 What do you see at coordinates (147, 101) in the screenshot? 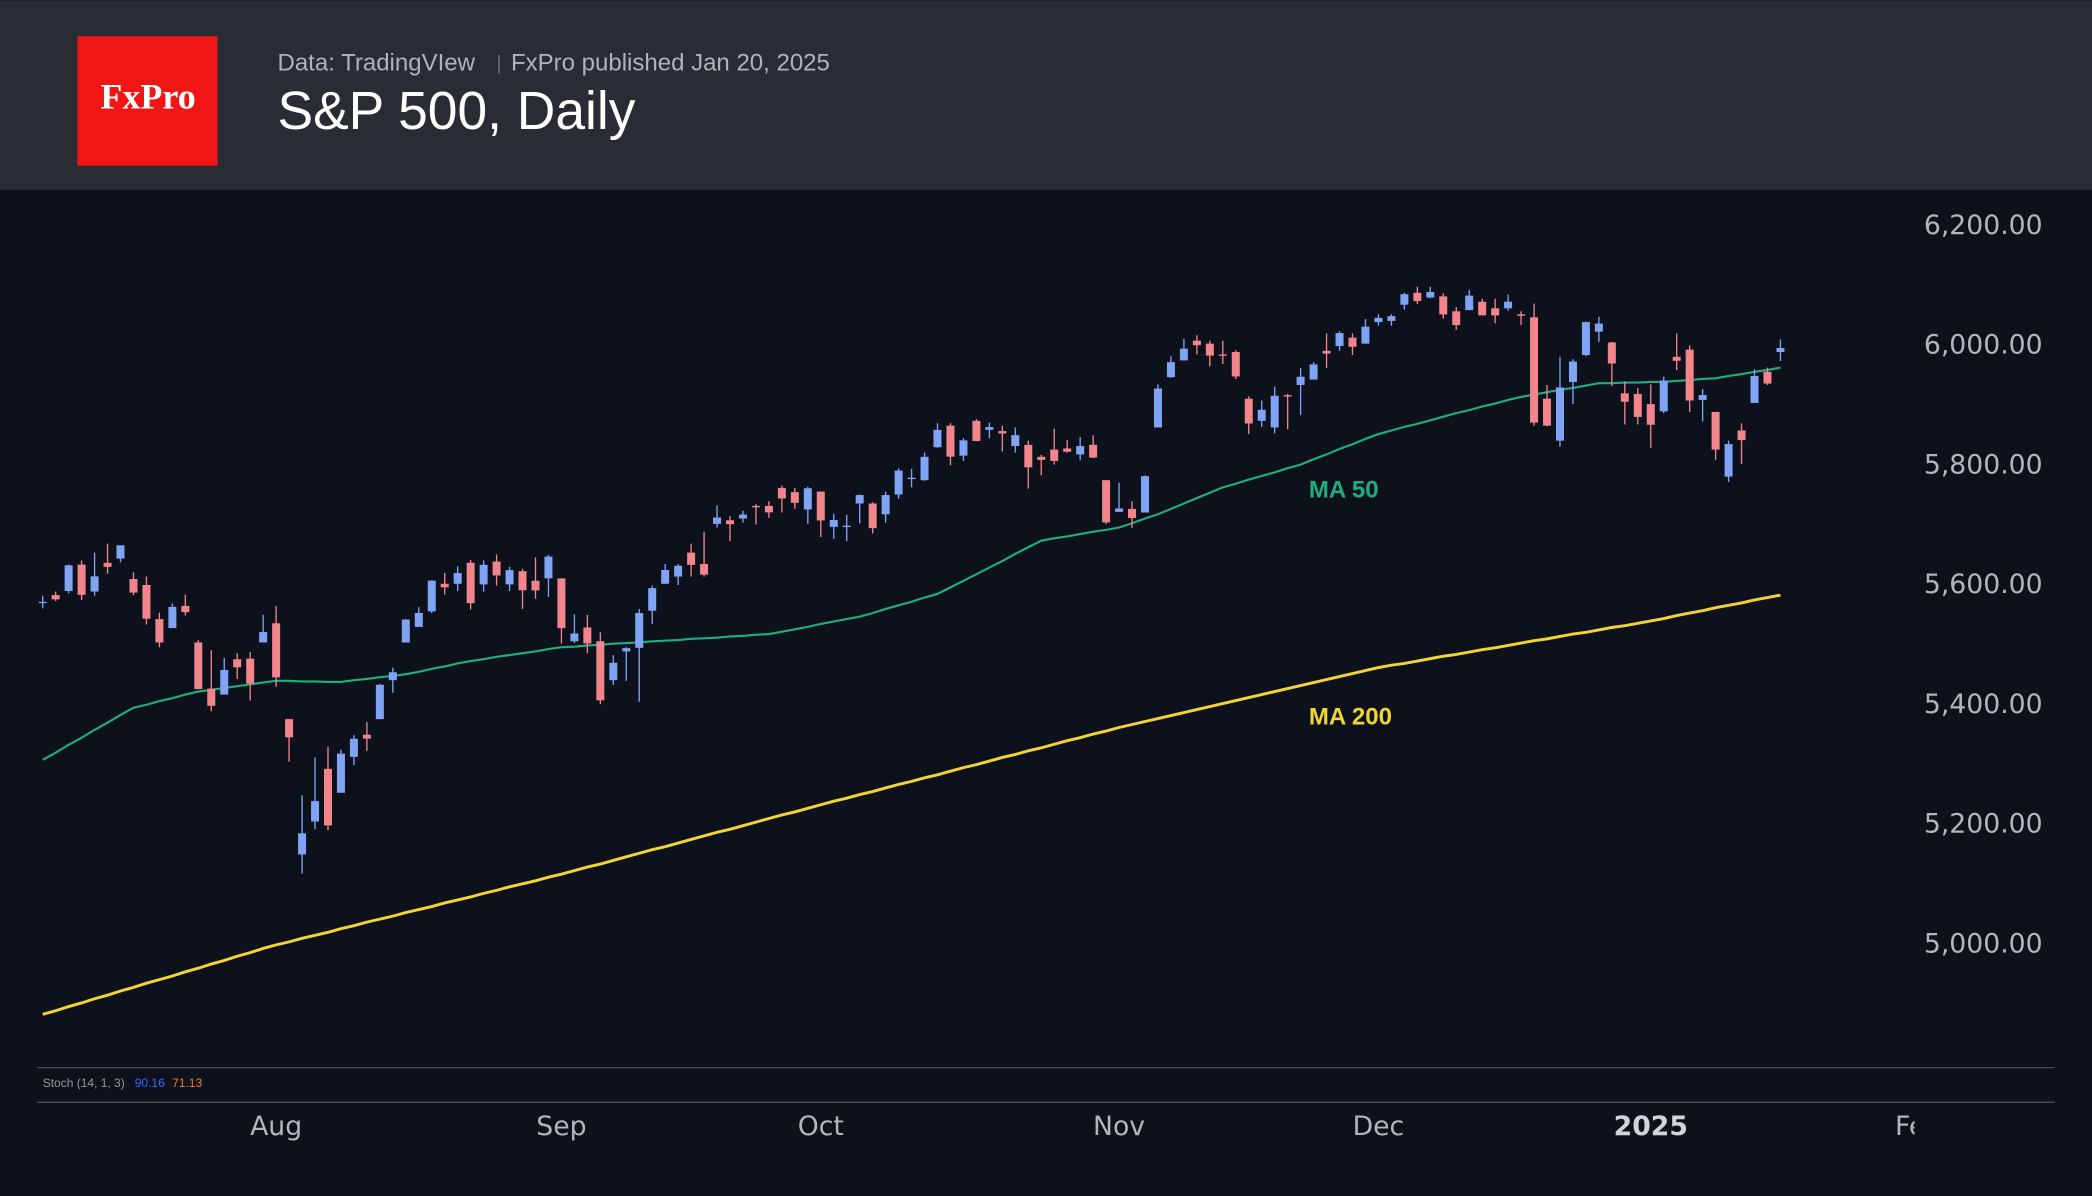
I see `logo-box` at bounding box center [147, 101].